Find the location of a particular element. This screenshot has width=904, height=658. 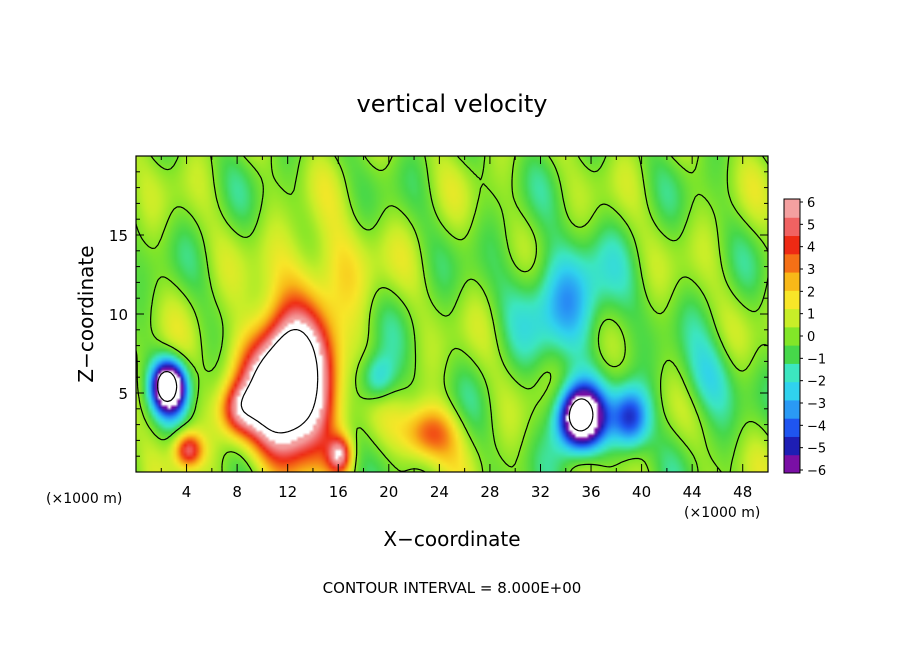

chart-title: vertical velocity is located at coordinates (452, 104).